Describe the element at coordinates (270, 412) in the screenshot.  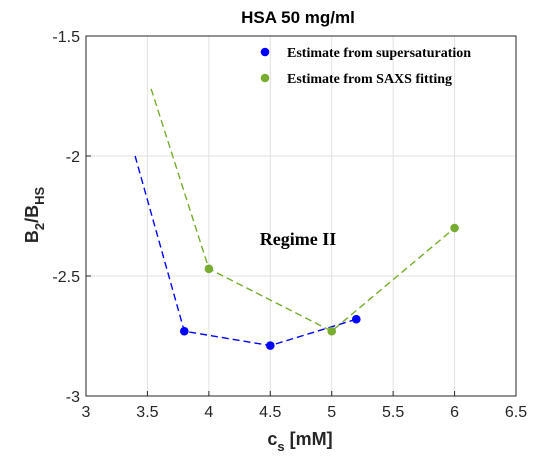
I see `x-tick-label: 4.5` at that location.